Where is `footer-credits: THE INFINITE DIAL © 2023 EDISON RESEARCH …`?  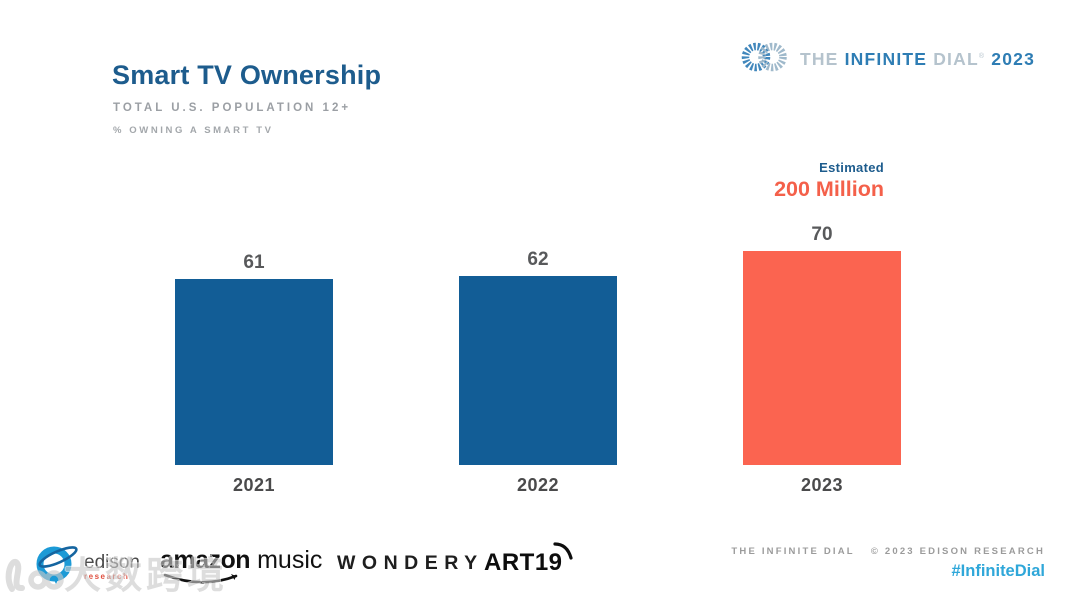
footer-credits: THE INFINITE DIAL © 2023 EDISON RESEARCH … is located at coordinates (888, 563).